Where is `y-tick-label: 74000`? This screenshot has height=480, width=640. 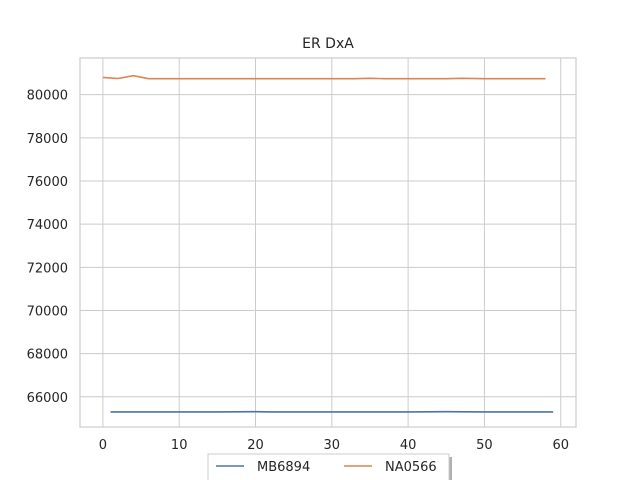
y-tick-label: 74000 is located at coordinates (47, 225).